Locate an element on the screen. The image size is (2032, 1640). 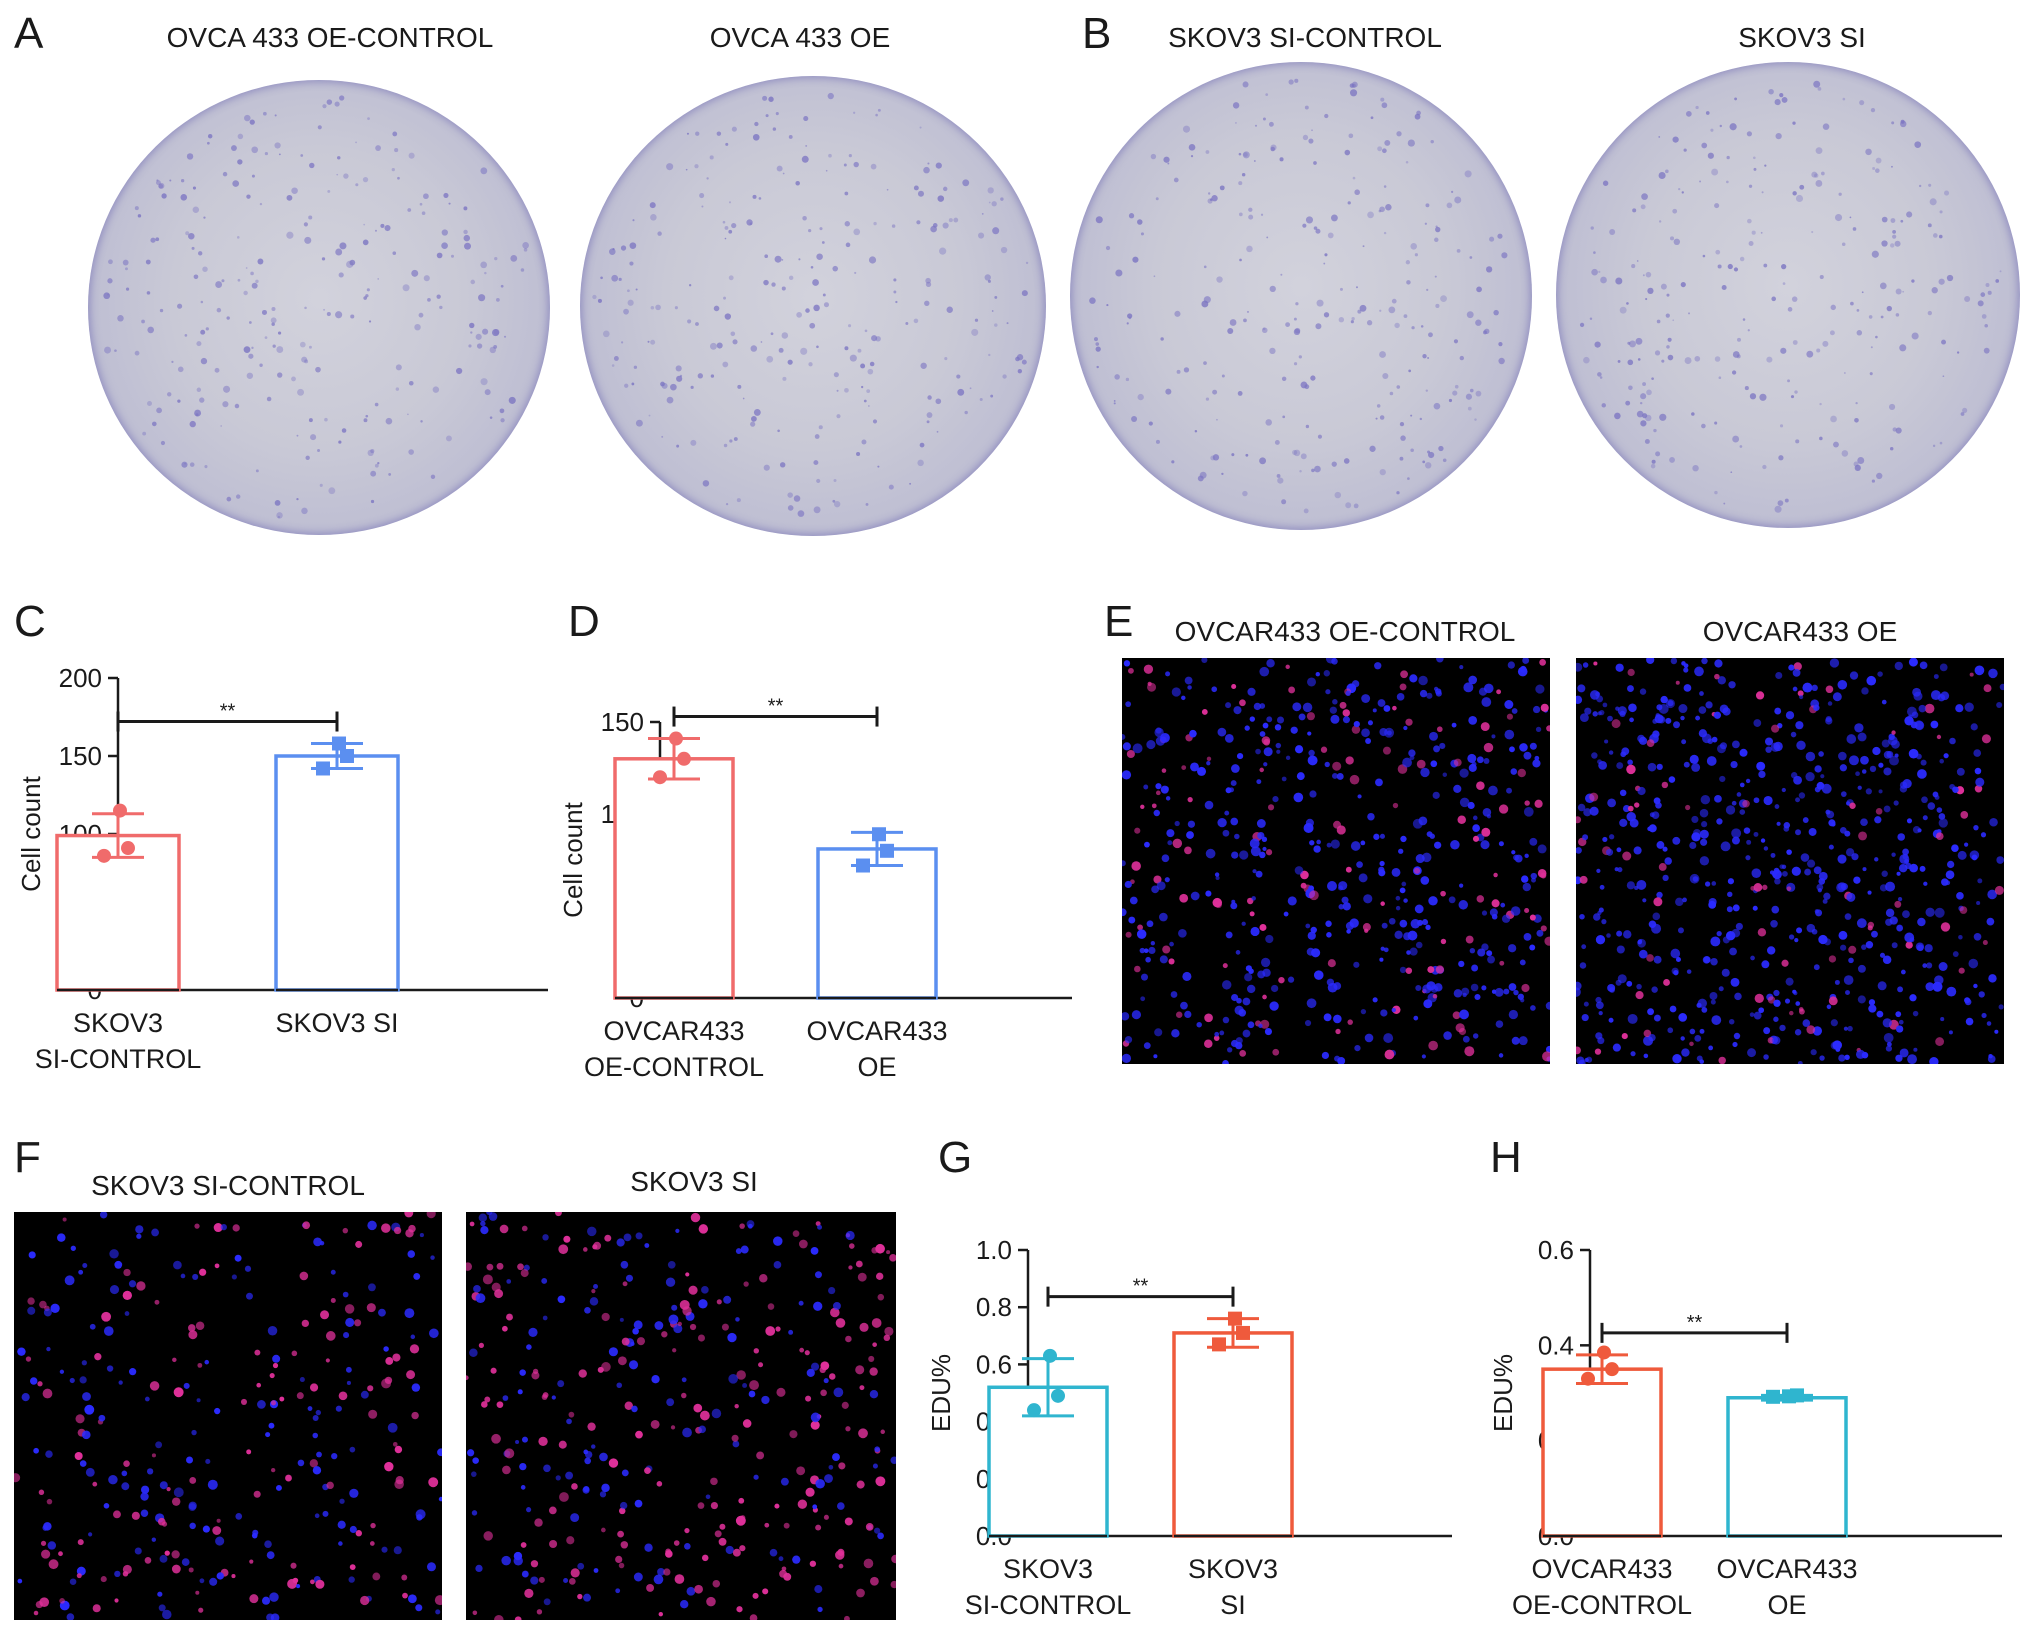
panel-letter-h: H is located at coordinates (1506, 1157).